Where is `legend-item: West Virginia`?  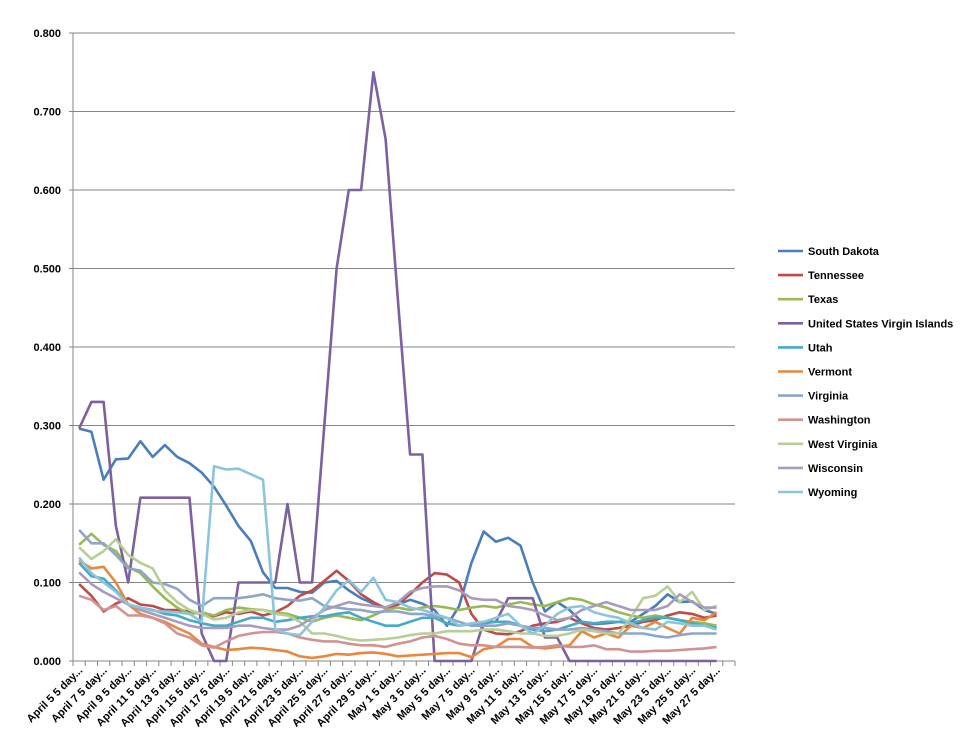 legend-item: West Virginia is located at coordinates (828, 445).